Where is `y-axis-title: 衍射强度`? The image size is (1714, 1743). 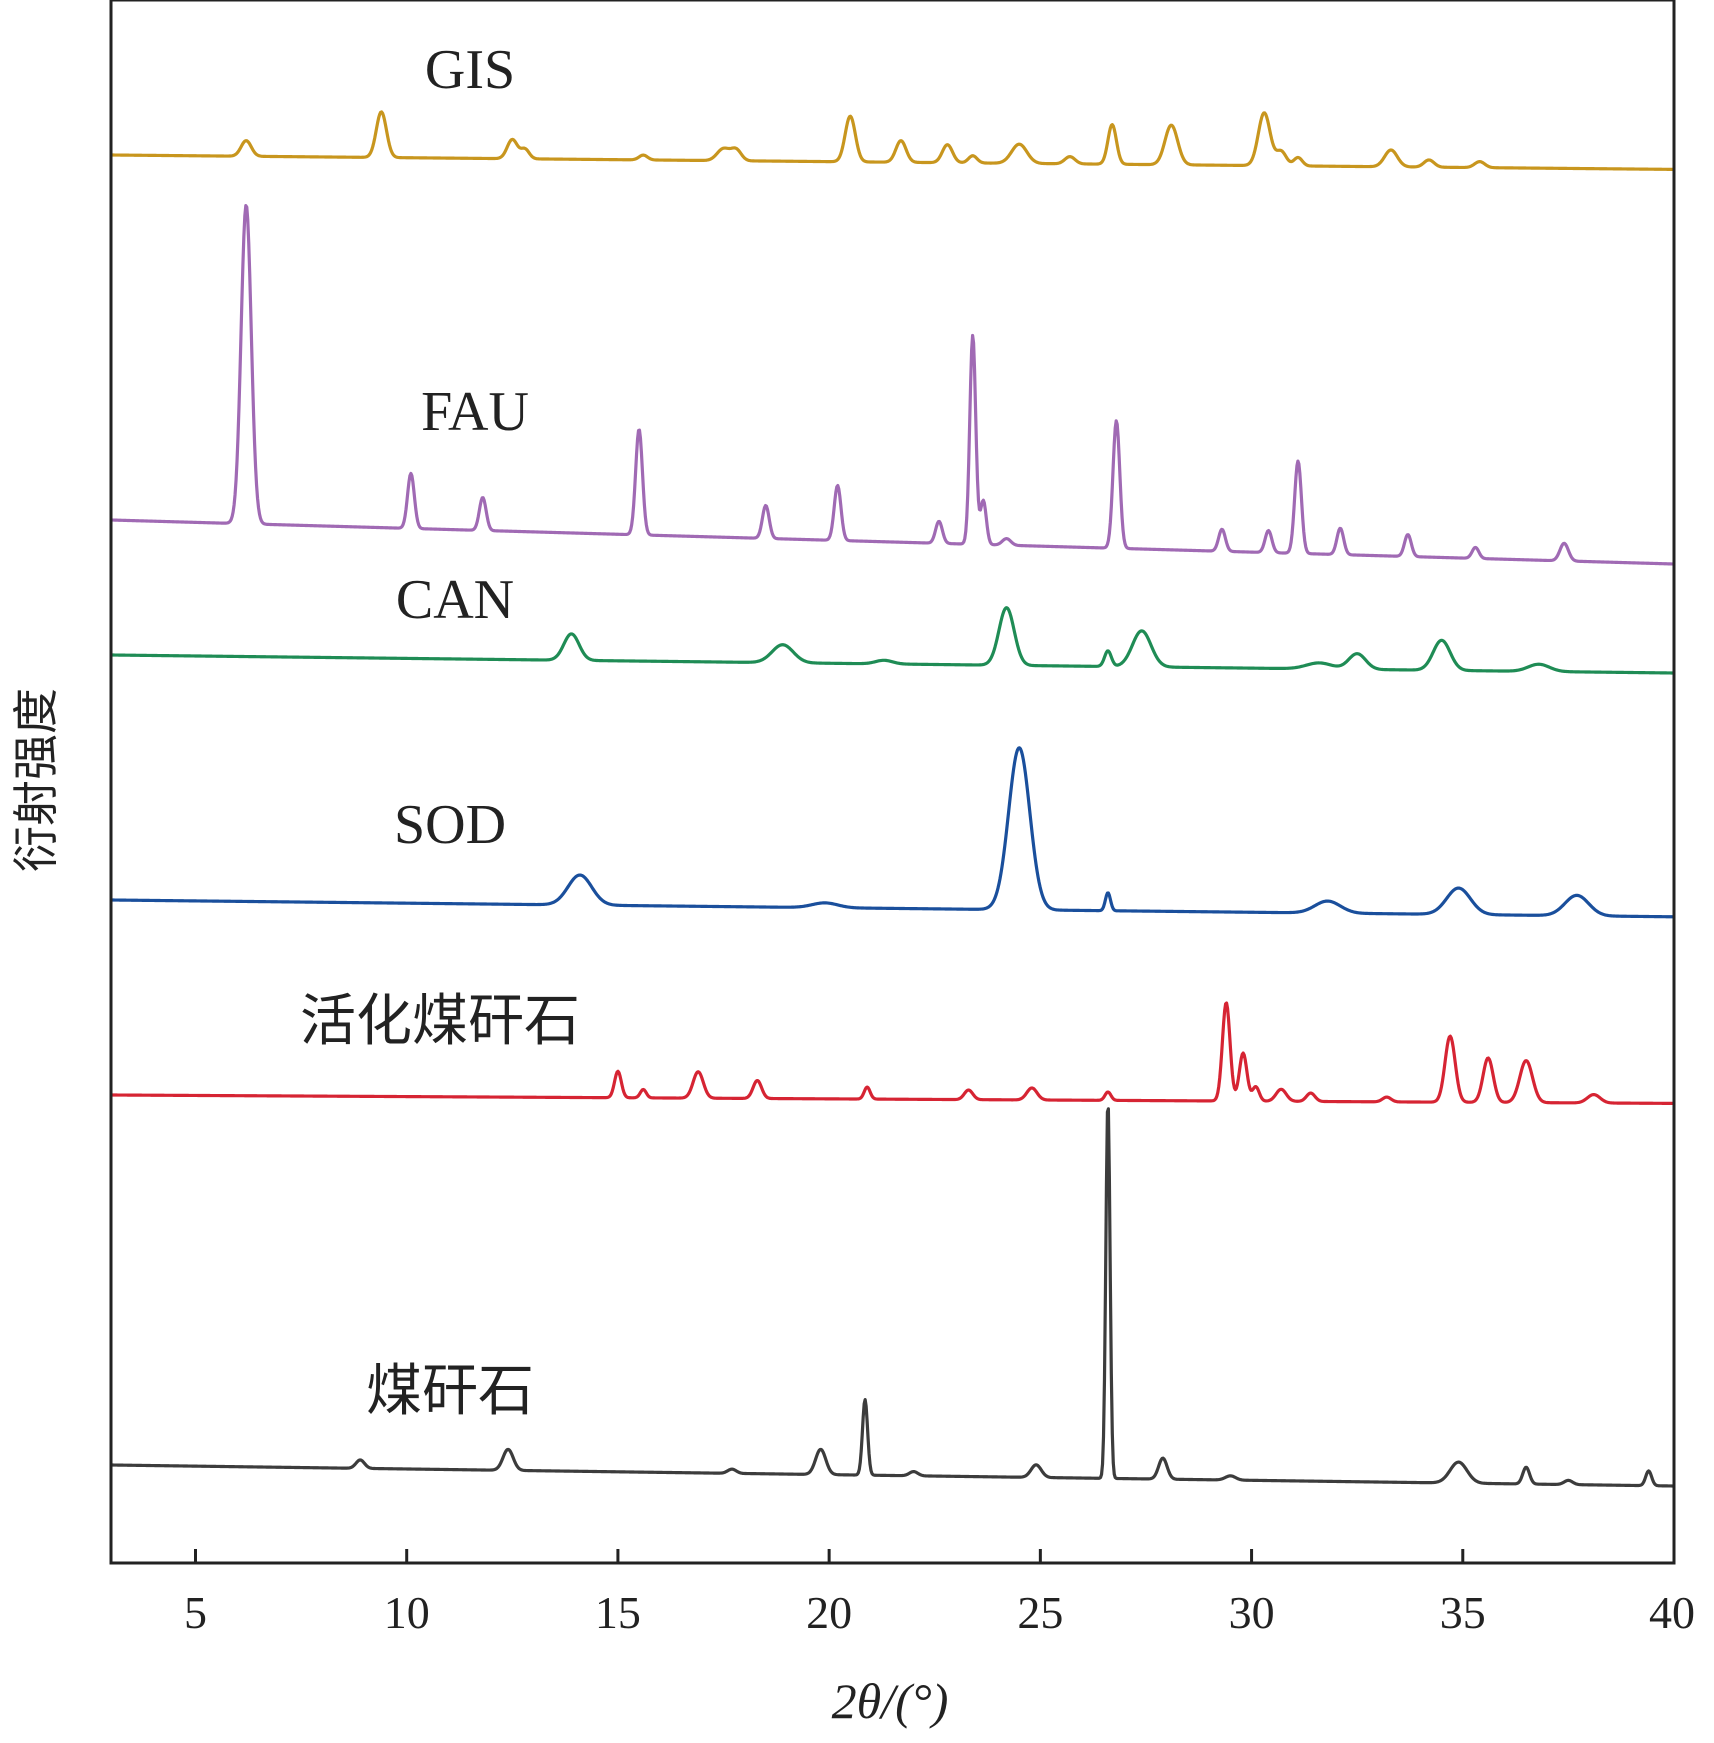
y-axis-title: 衍射强度 is located at coordinates (36, 780).